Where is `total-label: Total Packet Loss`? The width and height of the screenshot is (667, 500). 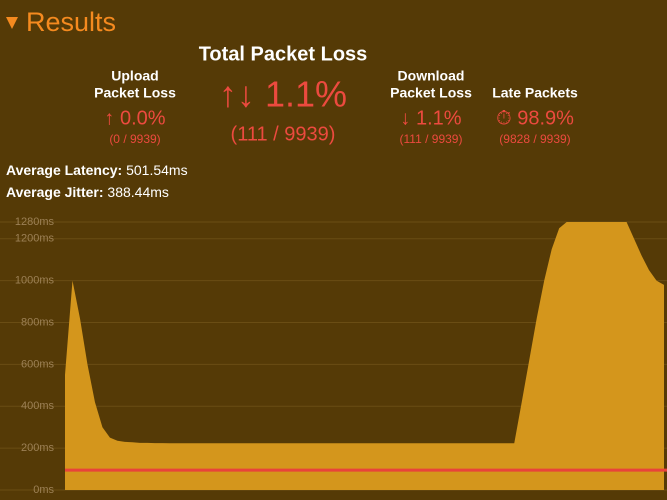
total-label: Total Packet Loss is located at coordinates (283, 54).